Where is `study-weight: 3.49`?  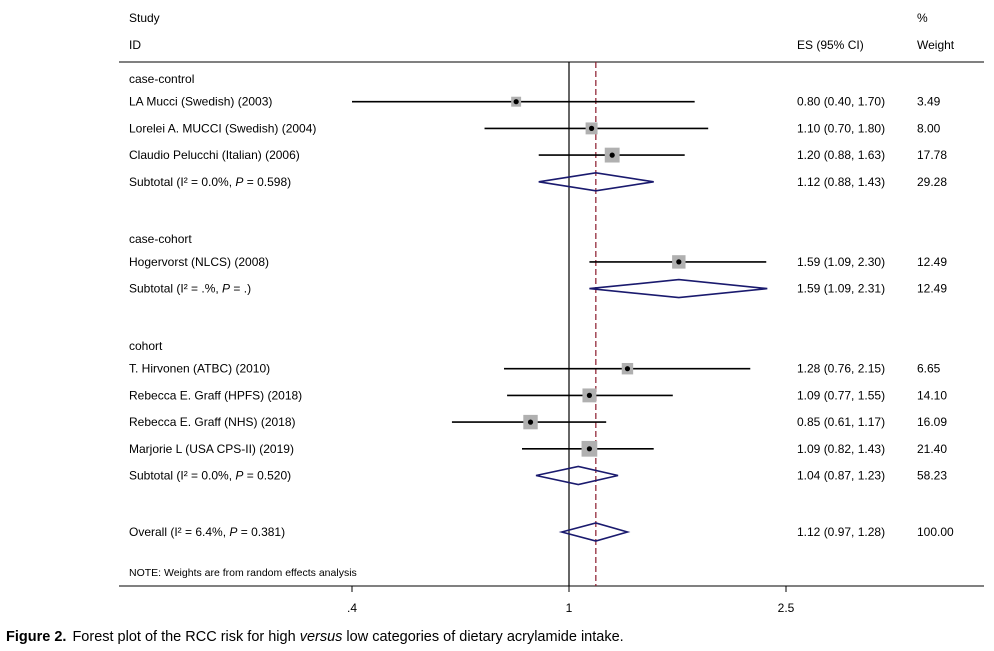 study-weight: 3.49 is located at coordinates (929, 102).